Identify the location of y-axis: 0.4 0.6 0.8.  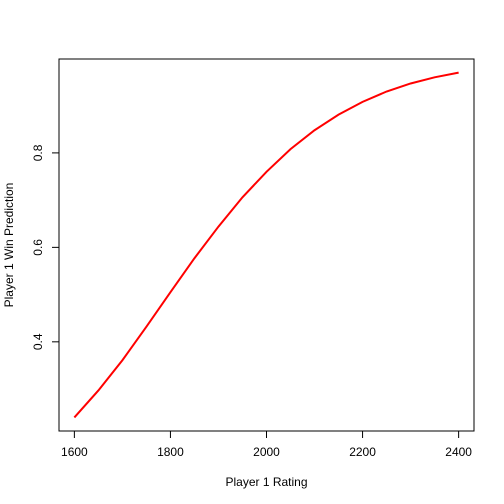
(45, 247).